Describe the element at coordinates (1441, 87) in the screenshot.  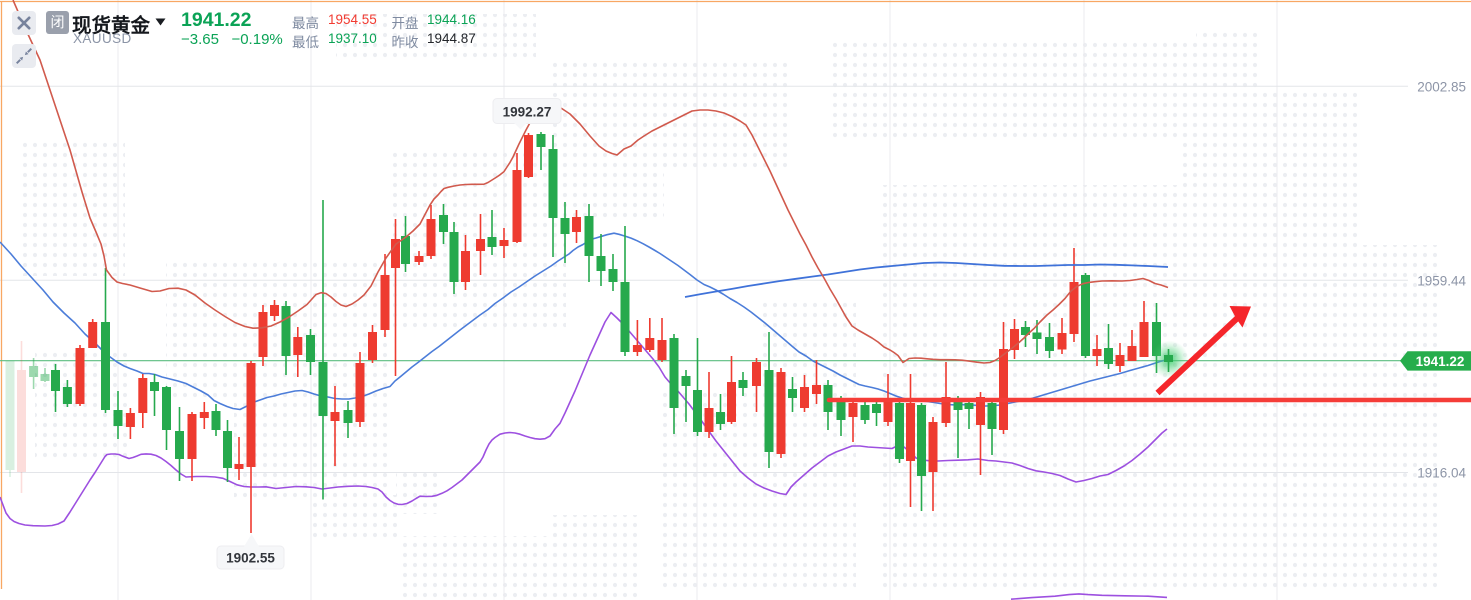
I see `svg-text: 2002.85` at that location.